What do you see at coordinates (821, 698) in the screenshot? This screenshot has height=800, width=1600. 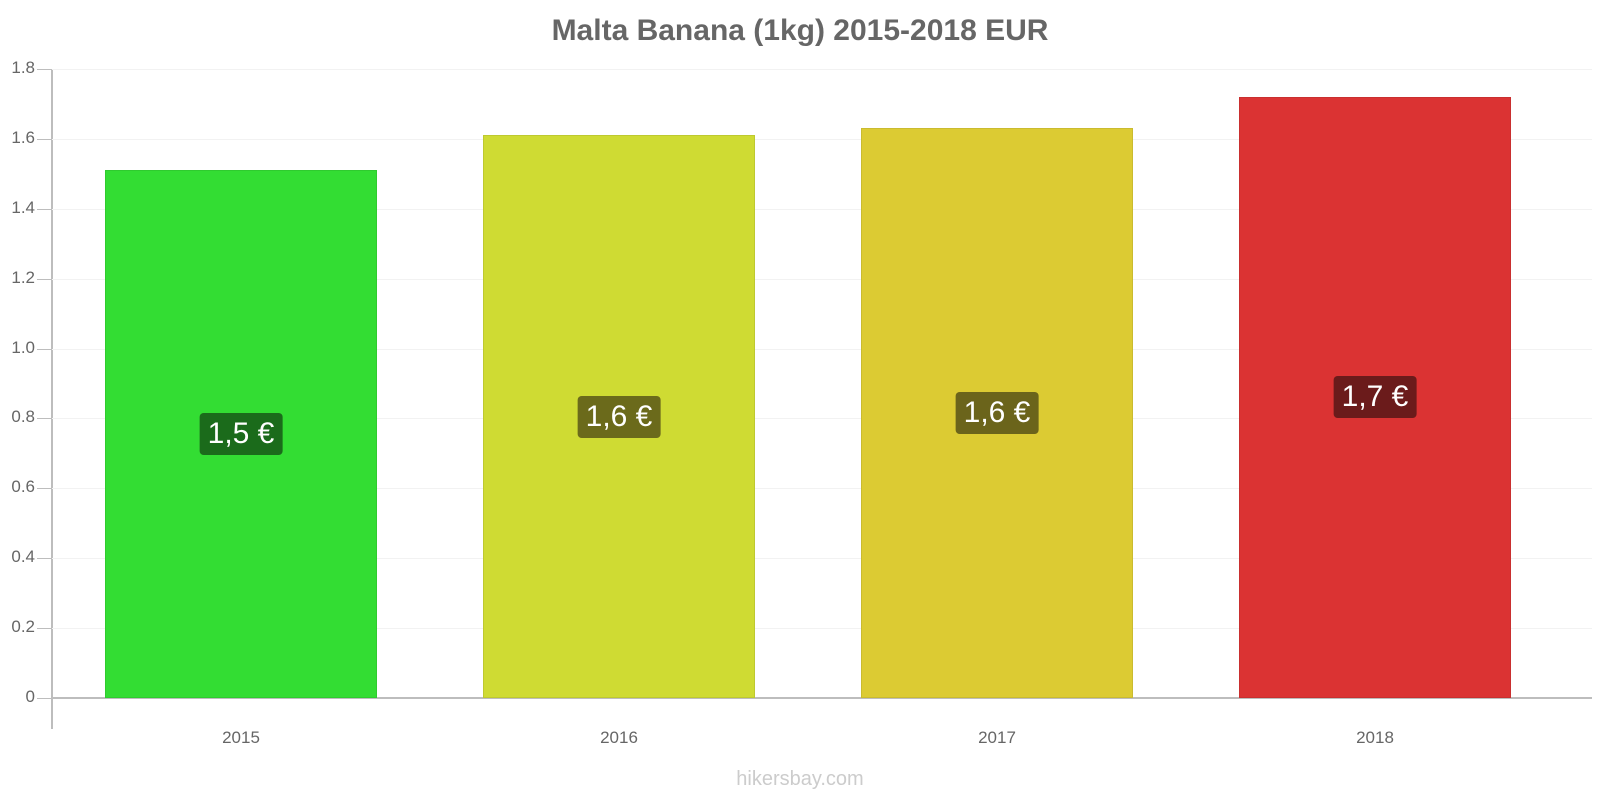 I see `x-axis` at bounding box center [821, 698].